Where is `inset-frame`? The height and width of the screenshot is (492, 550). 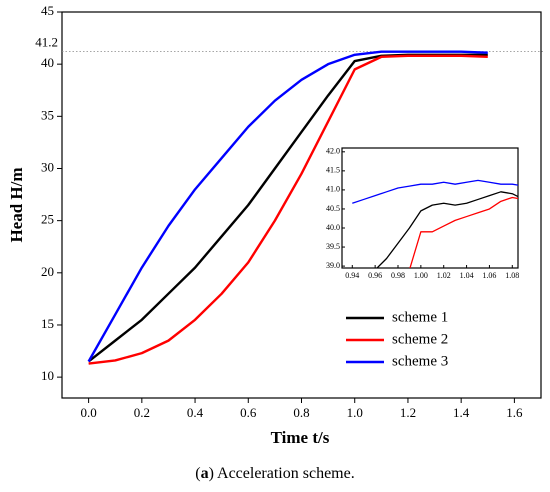
inset-frame is located at coordinates (430, 208).